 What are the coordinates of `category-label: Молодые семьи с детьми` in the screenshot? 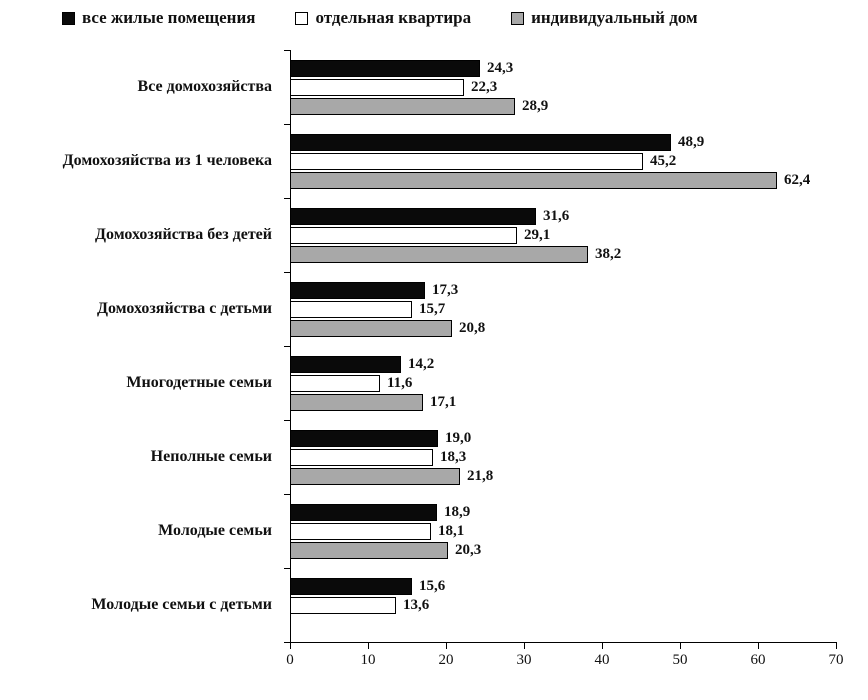 It's located at (181, 604).